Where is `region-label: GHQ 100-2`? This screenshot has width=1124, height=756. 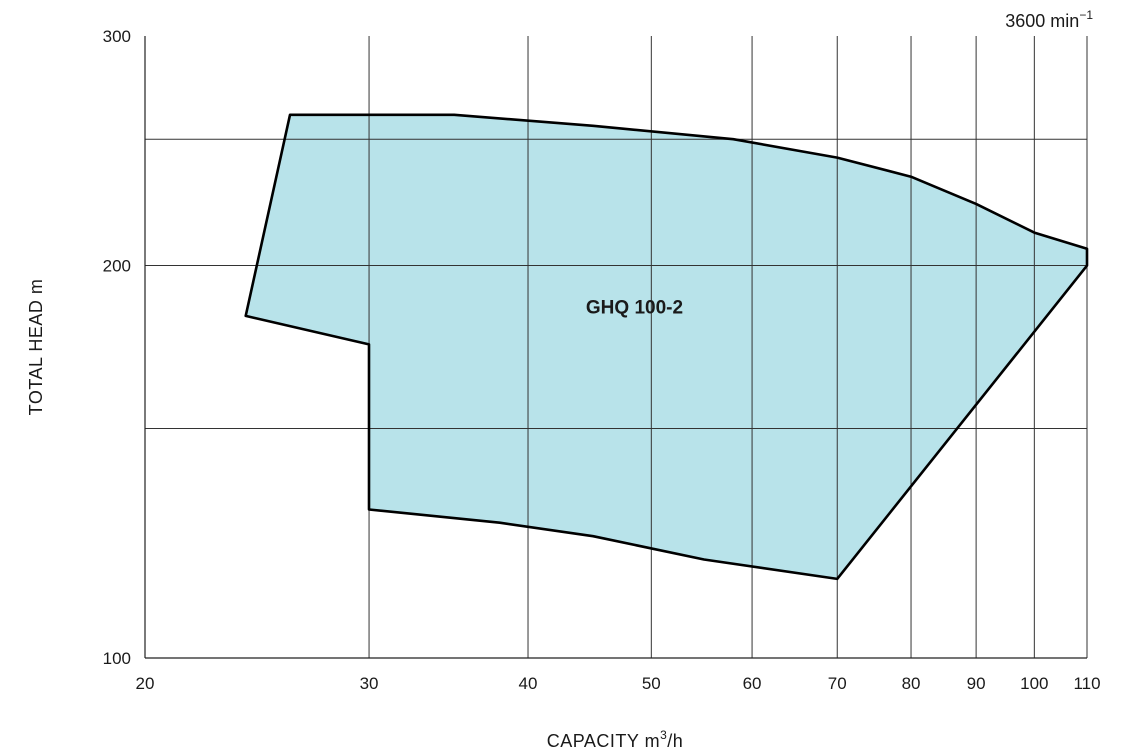
region-label: GHQ 100-2 is located at coordinates (634, 308).